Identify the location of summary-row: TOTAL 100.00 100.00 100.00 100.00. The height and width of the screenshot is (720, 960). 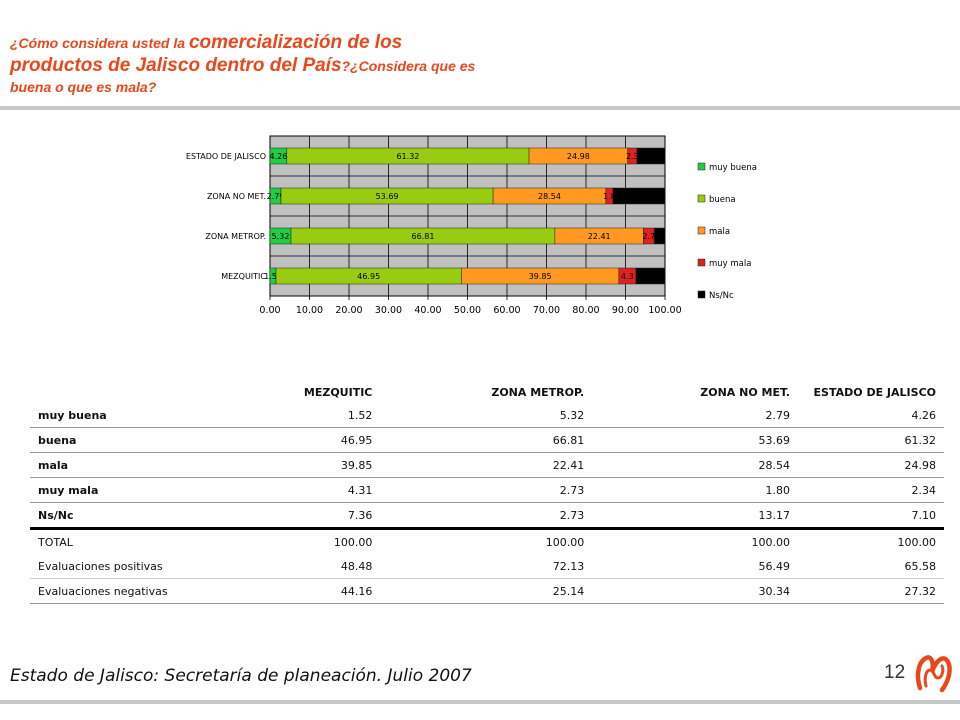
(487, 542).